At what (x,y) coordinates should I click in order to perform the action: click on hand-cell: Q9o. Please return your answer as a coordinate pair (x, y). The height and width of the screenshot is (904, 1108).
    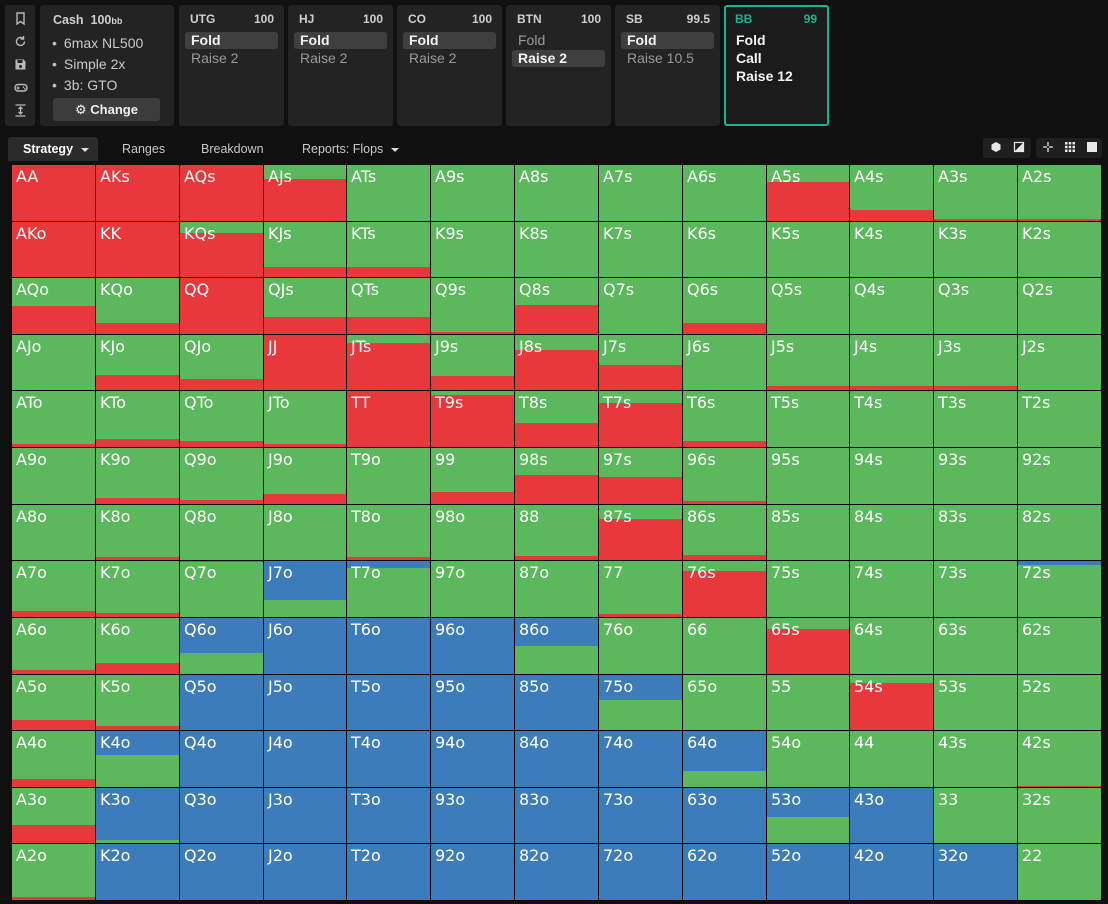
    Looking at the image, I should click on (221, 476).